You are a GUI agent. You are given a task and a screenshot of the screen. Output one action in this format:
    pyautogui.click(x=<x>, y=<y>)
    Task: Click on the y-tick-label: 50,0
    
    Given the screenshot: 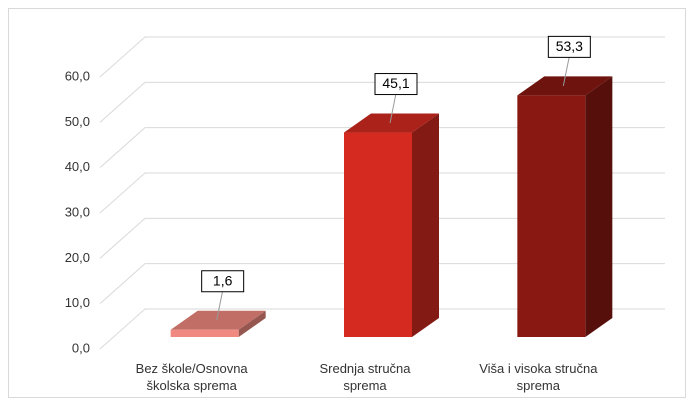 What is the action you would take?
    pyautogui.click(x=77, y=121)
    